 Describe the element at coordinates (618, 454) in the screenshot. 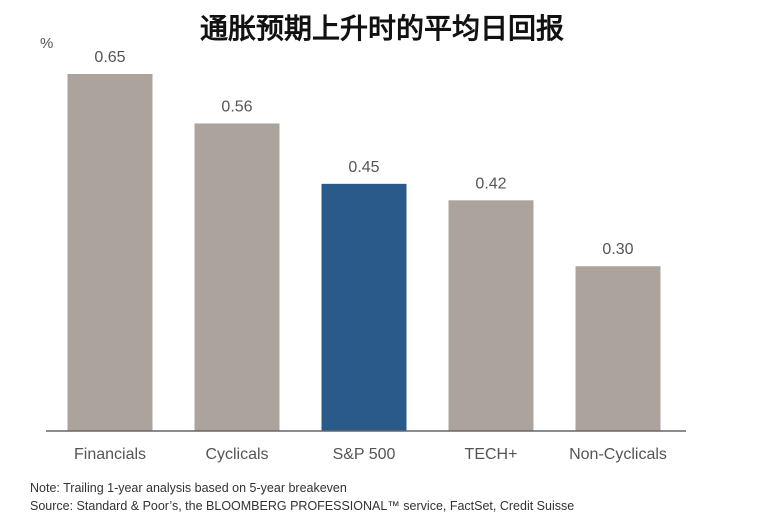

I see `category-label: Non-Cyclicals` at that location.